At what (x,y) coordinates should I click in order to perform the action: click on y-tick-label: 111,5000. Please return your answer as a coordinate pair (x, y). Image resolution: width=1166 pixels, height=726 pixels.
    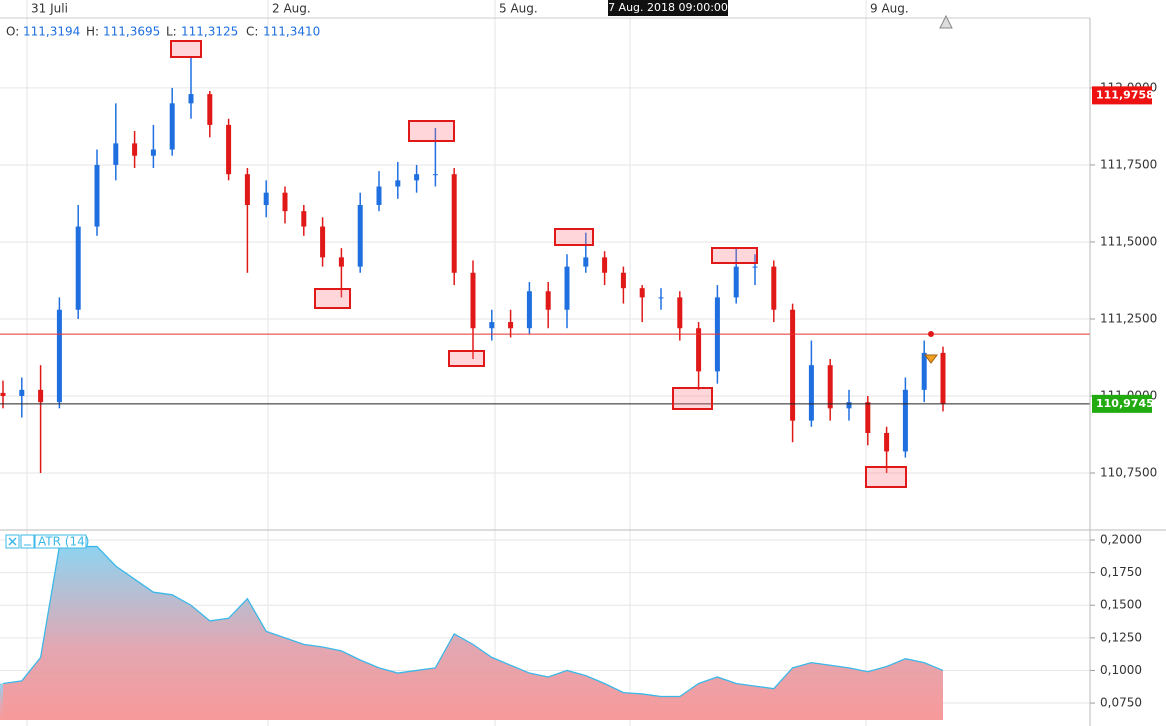
    Looking at the image, I should click on (1128, 241).